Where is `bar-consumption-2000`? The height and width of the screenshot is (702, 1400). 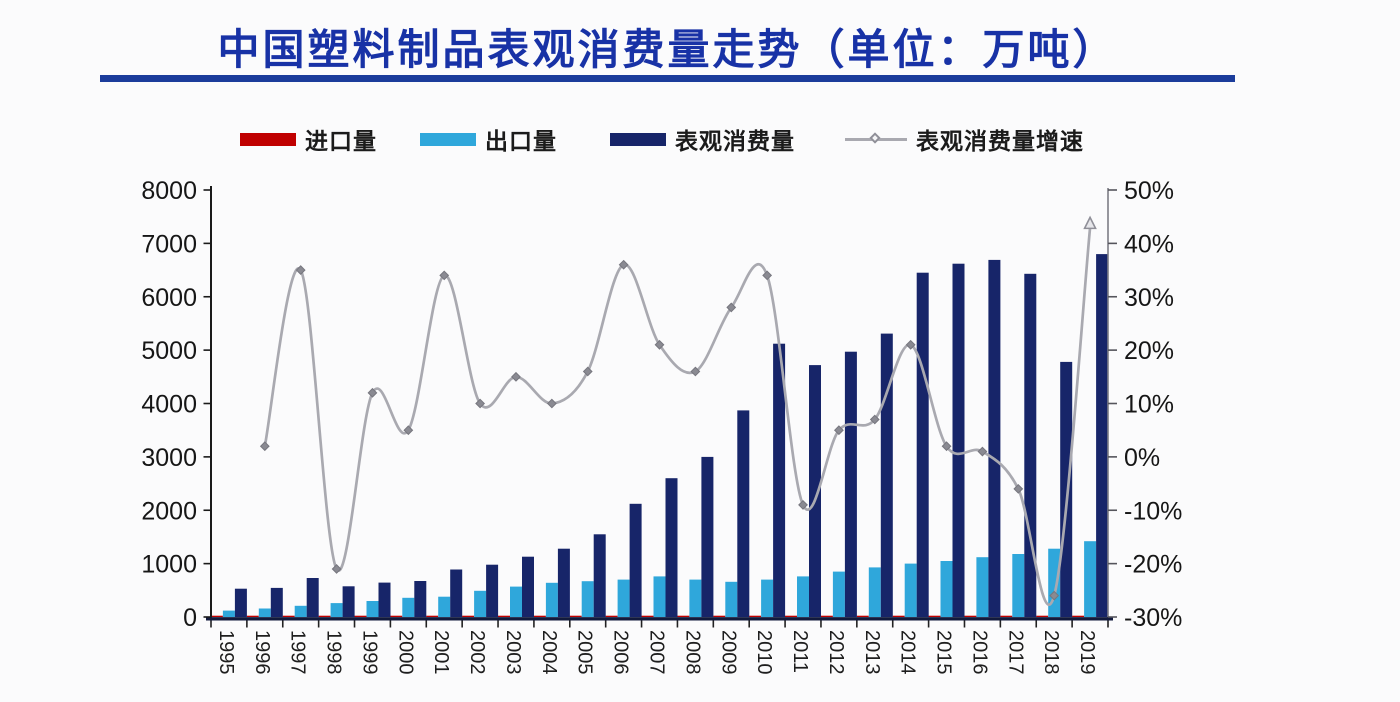
bar-consumption-2000 is located at coordinates (420, 599).